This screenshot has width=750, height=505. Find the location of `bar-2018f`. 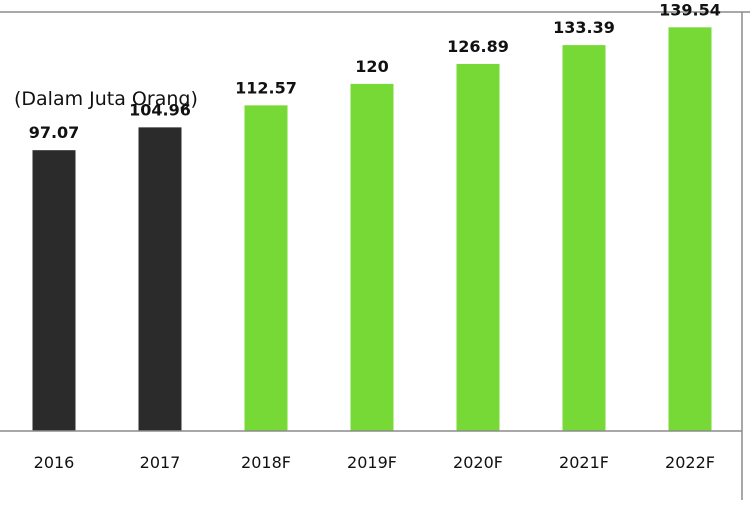

bar-2018f is located at coordinates (266, 268).